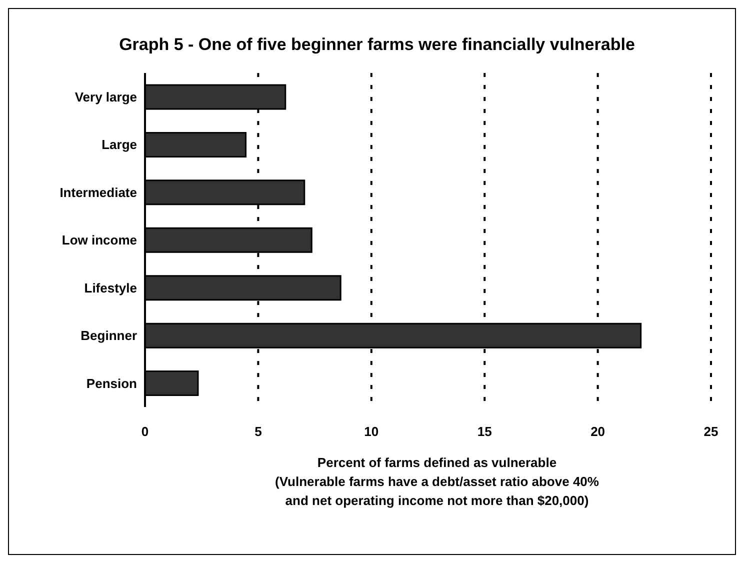  Describe the element at coordinates (119, 144) in the screenshot. I see `y-tick-label: Large` at that location.